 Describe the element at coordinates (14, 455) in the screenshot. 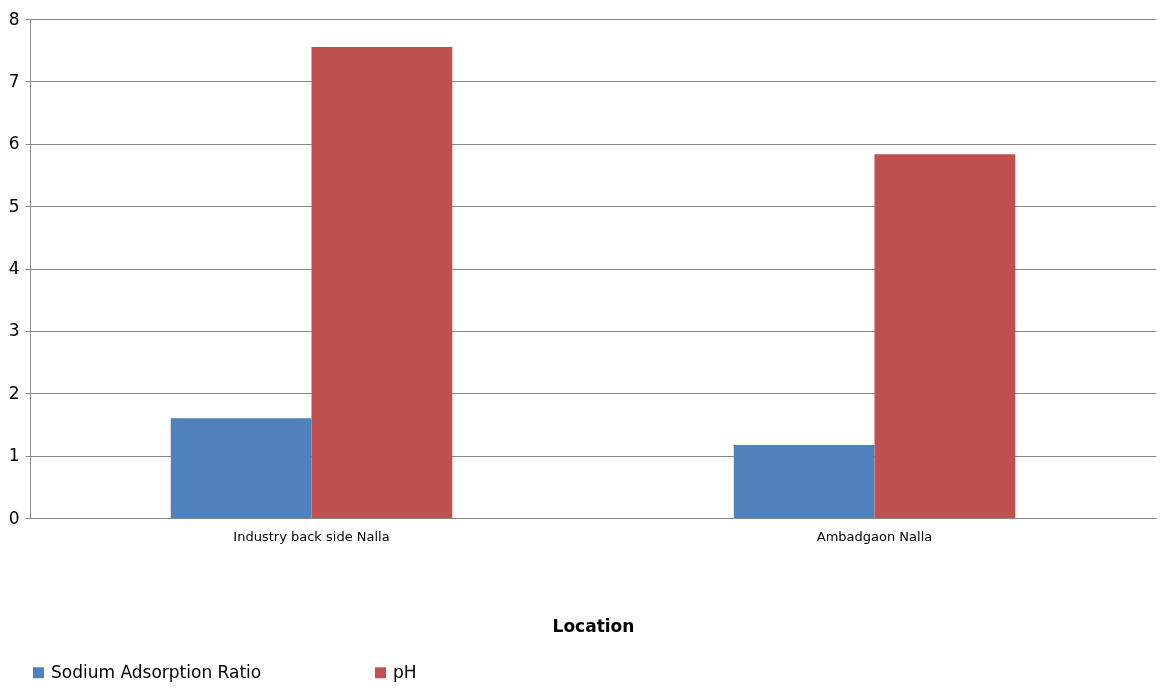

I see `y-tick-label: 1` at that location.